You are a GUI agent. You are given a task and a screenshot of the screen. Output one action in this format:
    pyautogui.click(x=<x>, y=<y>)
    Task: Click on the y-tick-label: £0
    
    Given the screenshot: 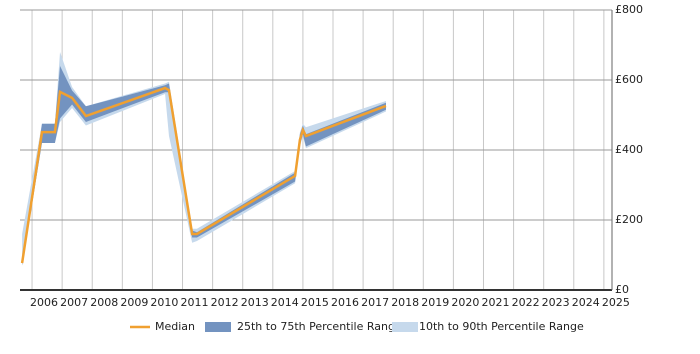 What is the action you would take?
    pyautogui.click(x=622, y=289)
    